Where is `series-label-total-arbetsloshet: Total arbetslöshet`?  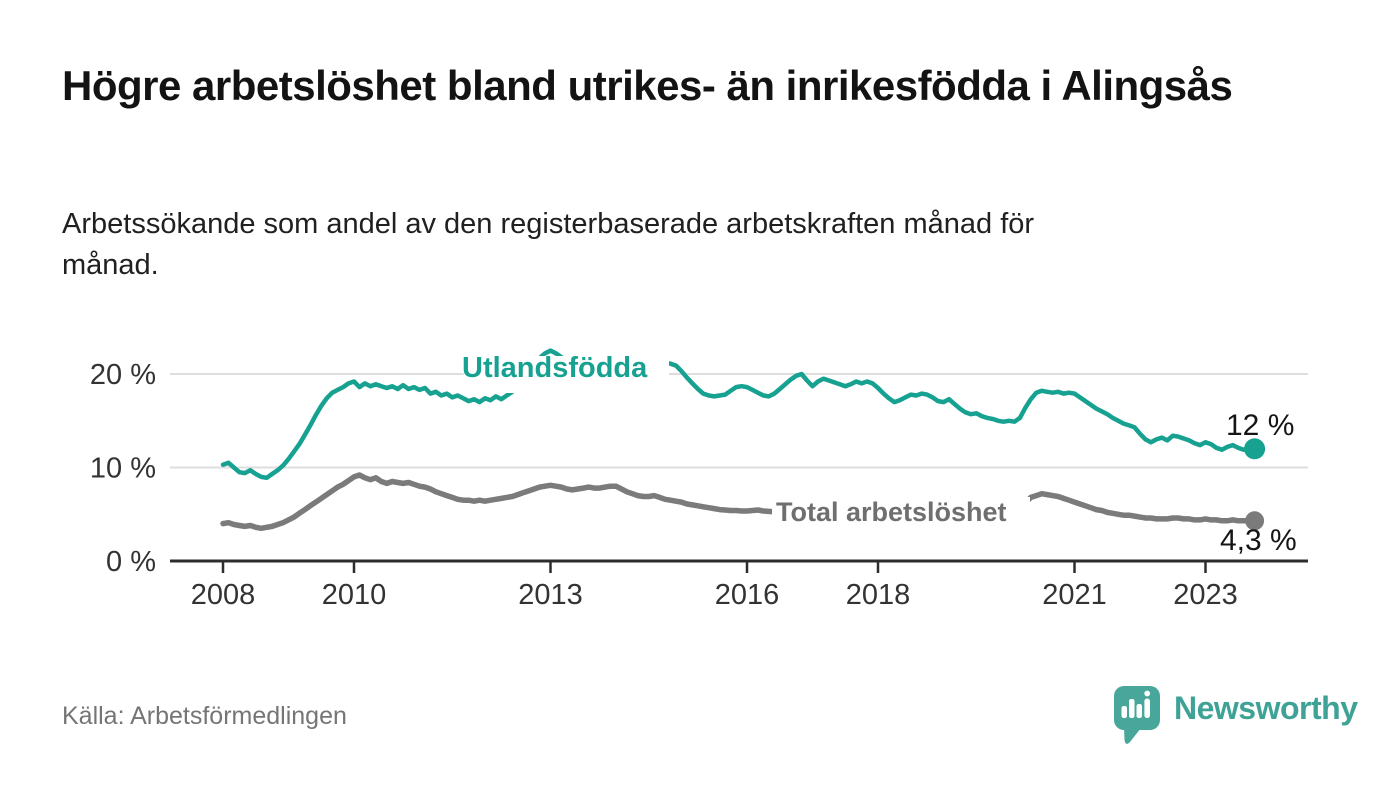
series-label-total-arbetsloshet: Total arbetslöshet is located at coordinates (891, 512).